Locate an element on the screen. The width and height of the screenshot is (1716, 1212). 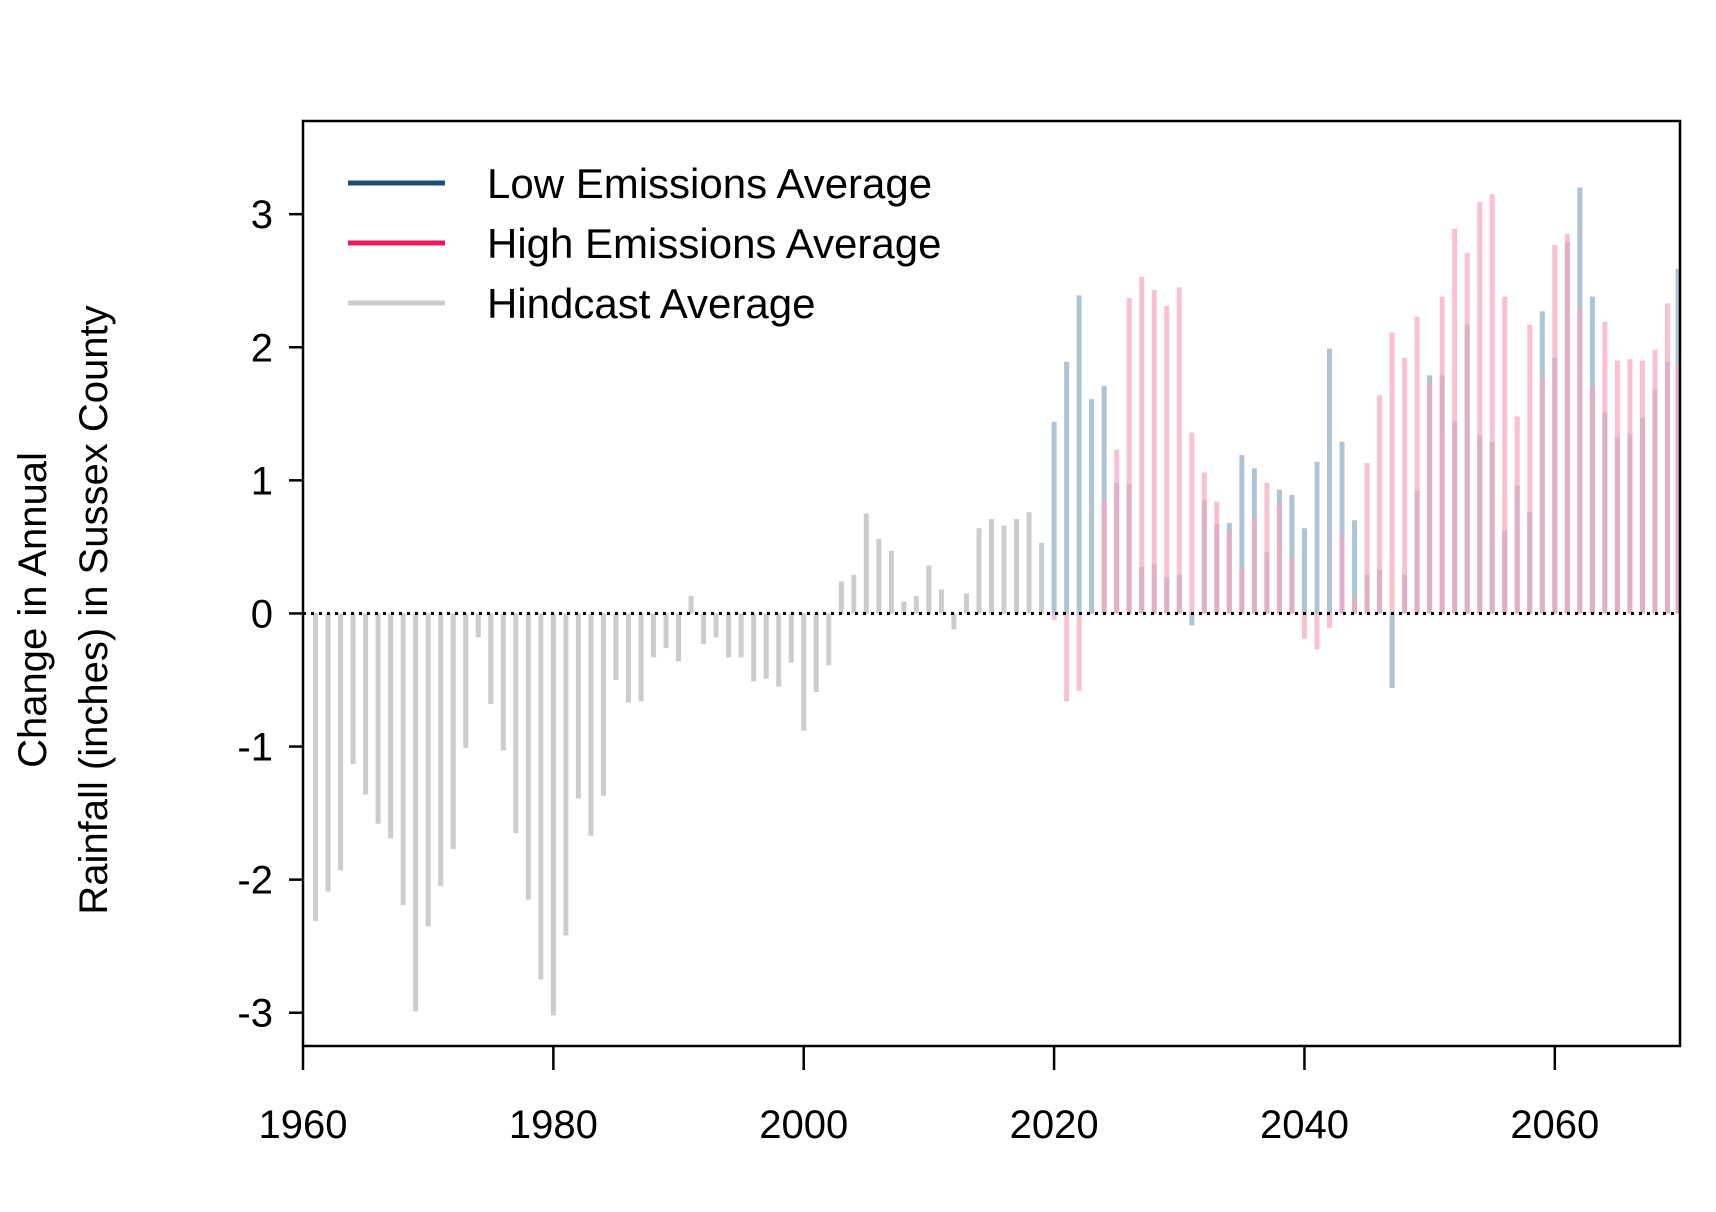
y-tick-label: -2 is located at coordinates (255, 881).